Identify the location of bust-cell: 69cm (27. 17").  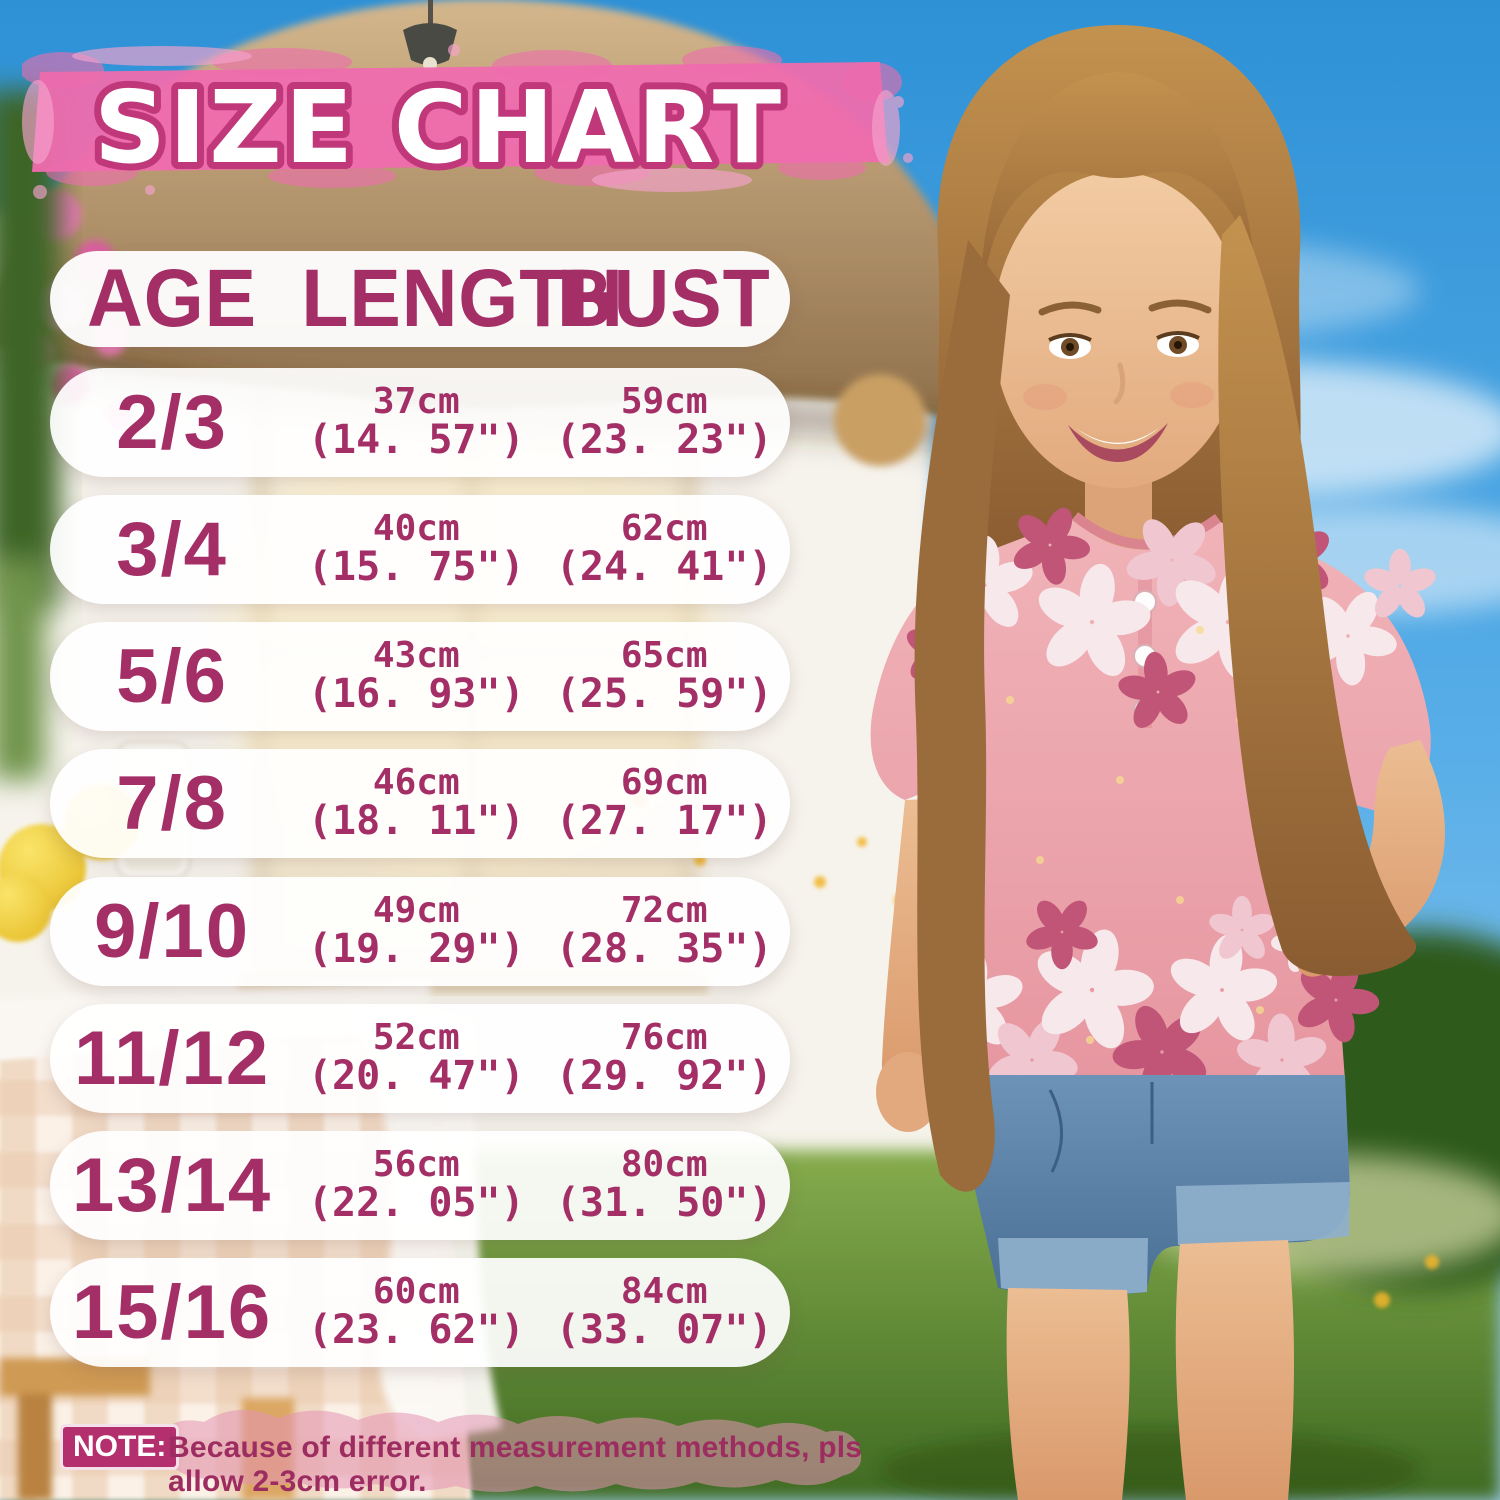
(664, 803).